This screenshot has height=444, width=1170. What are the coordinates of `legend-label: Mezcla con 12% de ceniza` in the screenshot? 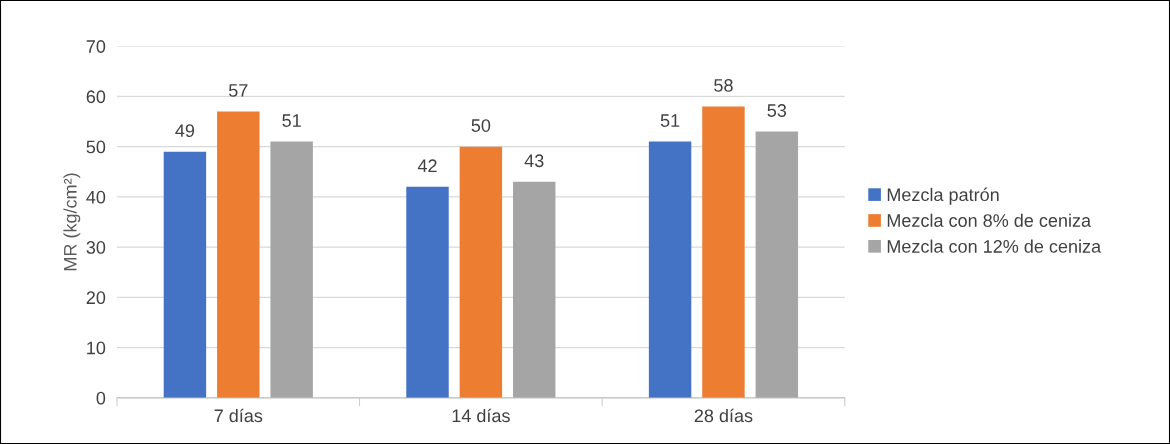 It's located at (994, 246).